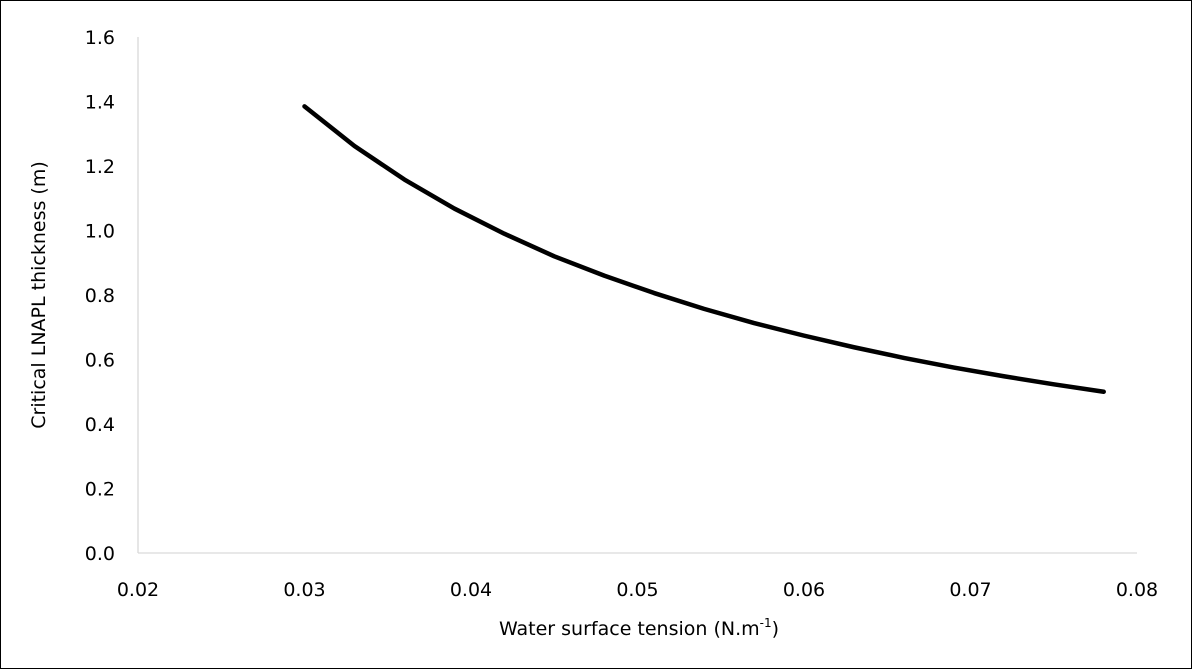 The width and height of the screenshot is (1192, 669). Describe the element at coordinates (639, 628) in the screenshot. I see `x-axis-title: Water surface tension (N.m-1)` at that location.